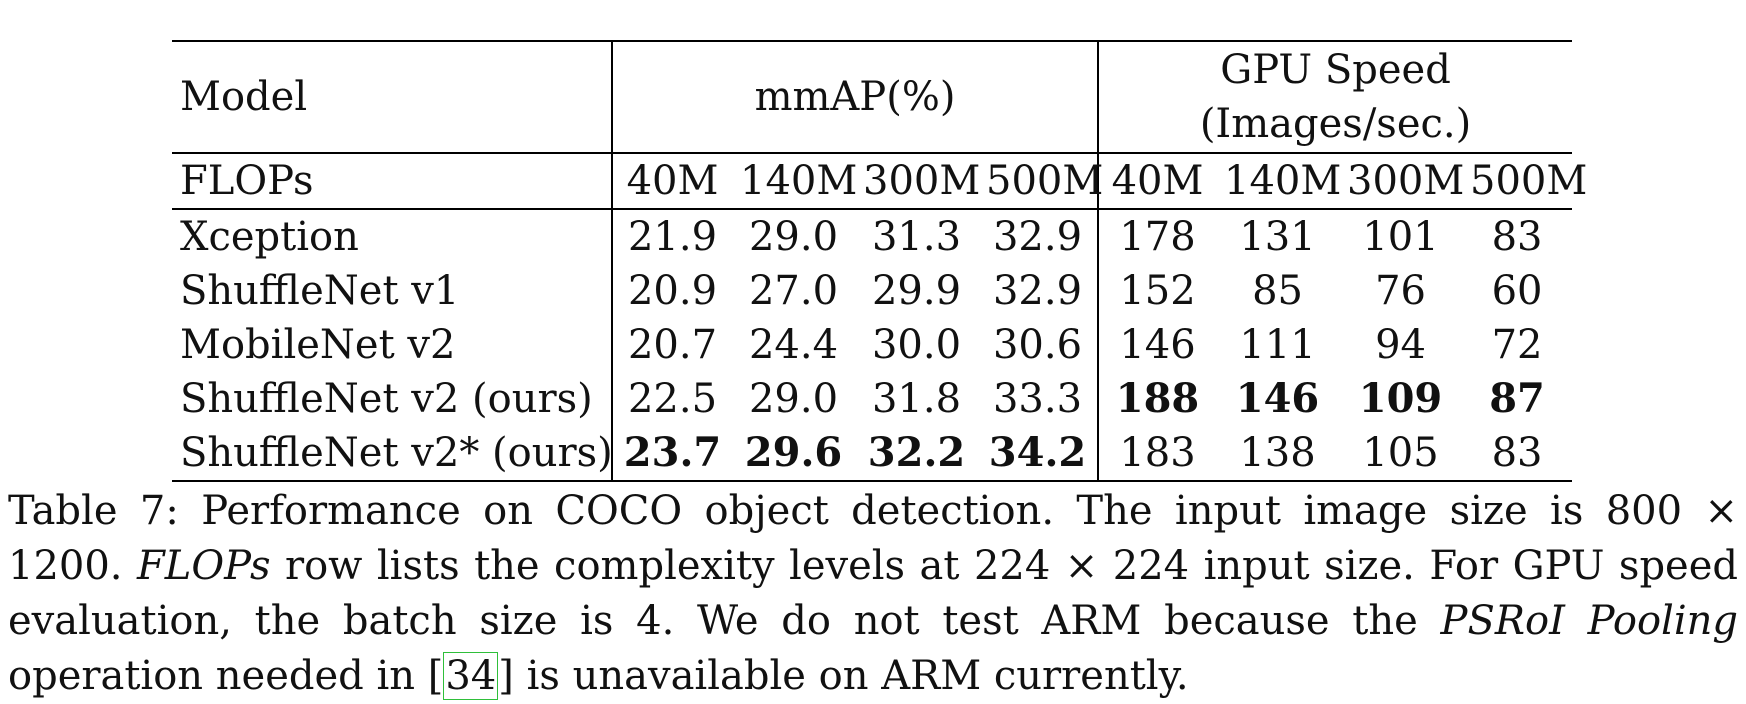 The height and width of the screenshot is (704, 1746). Describe the element at coordinates (218, 676) in the screenshot. I see `caption-text: operation needed in` at that location.